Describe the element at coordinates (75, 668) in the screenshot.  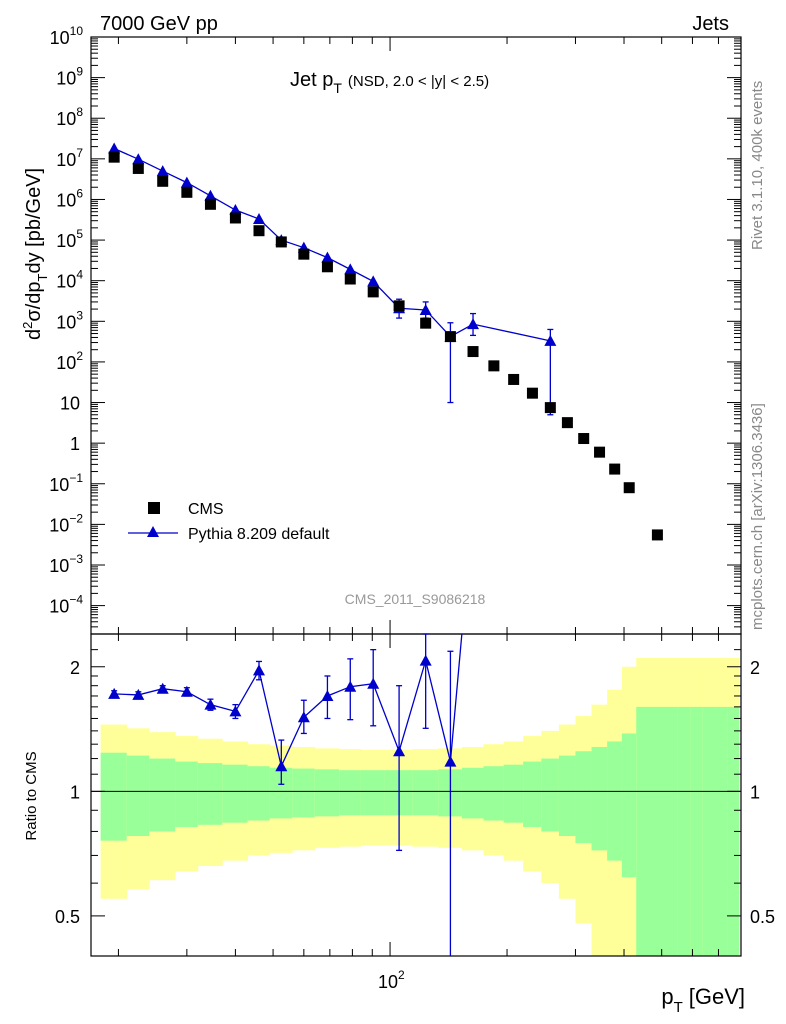
I see `ratio-y-tick-label-left: 2` at that location.